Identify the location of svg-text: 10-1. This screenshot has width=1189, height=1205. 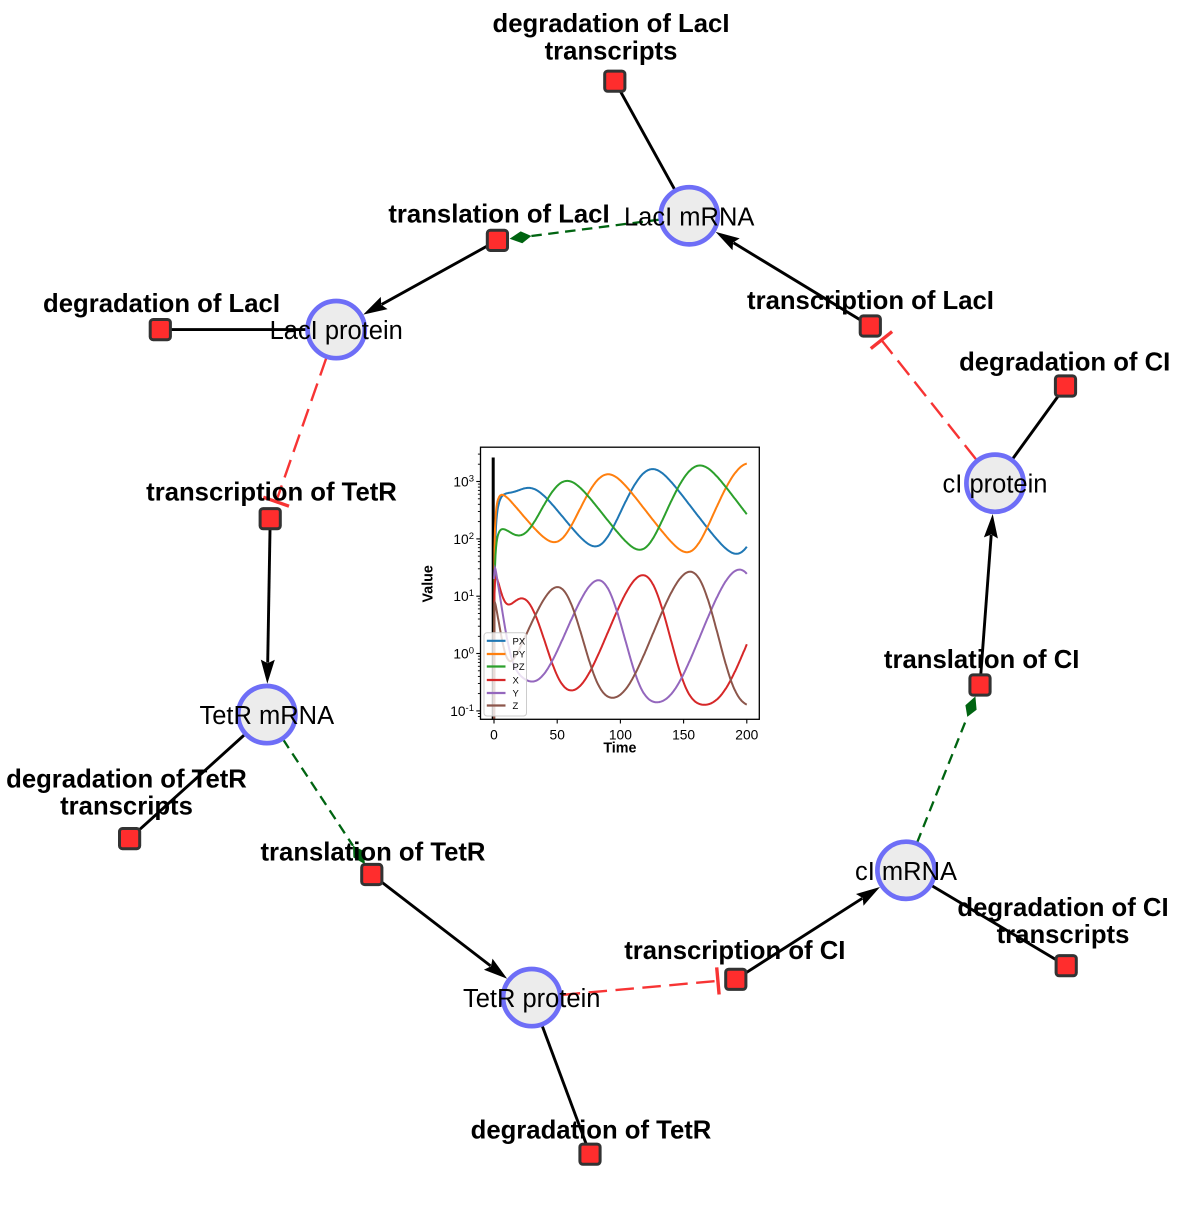
(462, 710).